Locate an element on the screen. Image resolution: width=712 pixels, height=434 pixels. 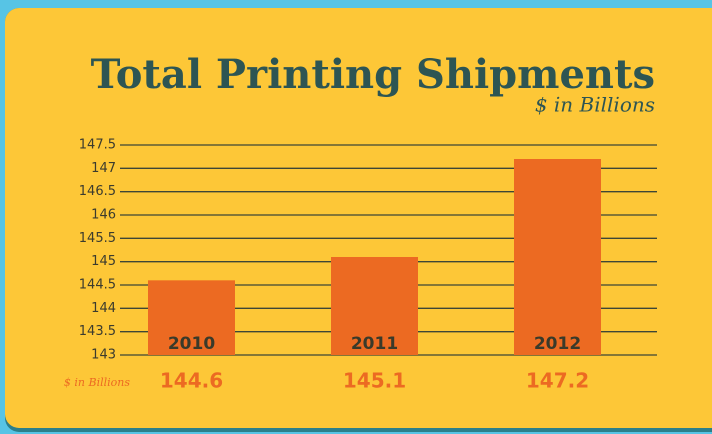
y-tick-label: 146.5 is located at coordinates (97, 191).